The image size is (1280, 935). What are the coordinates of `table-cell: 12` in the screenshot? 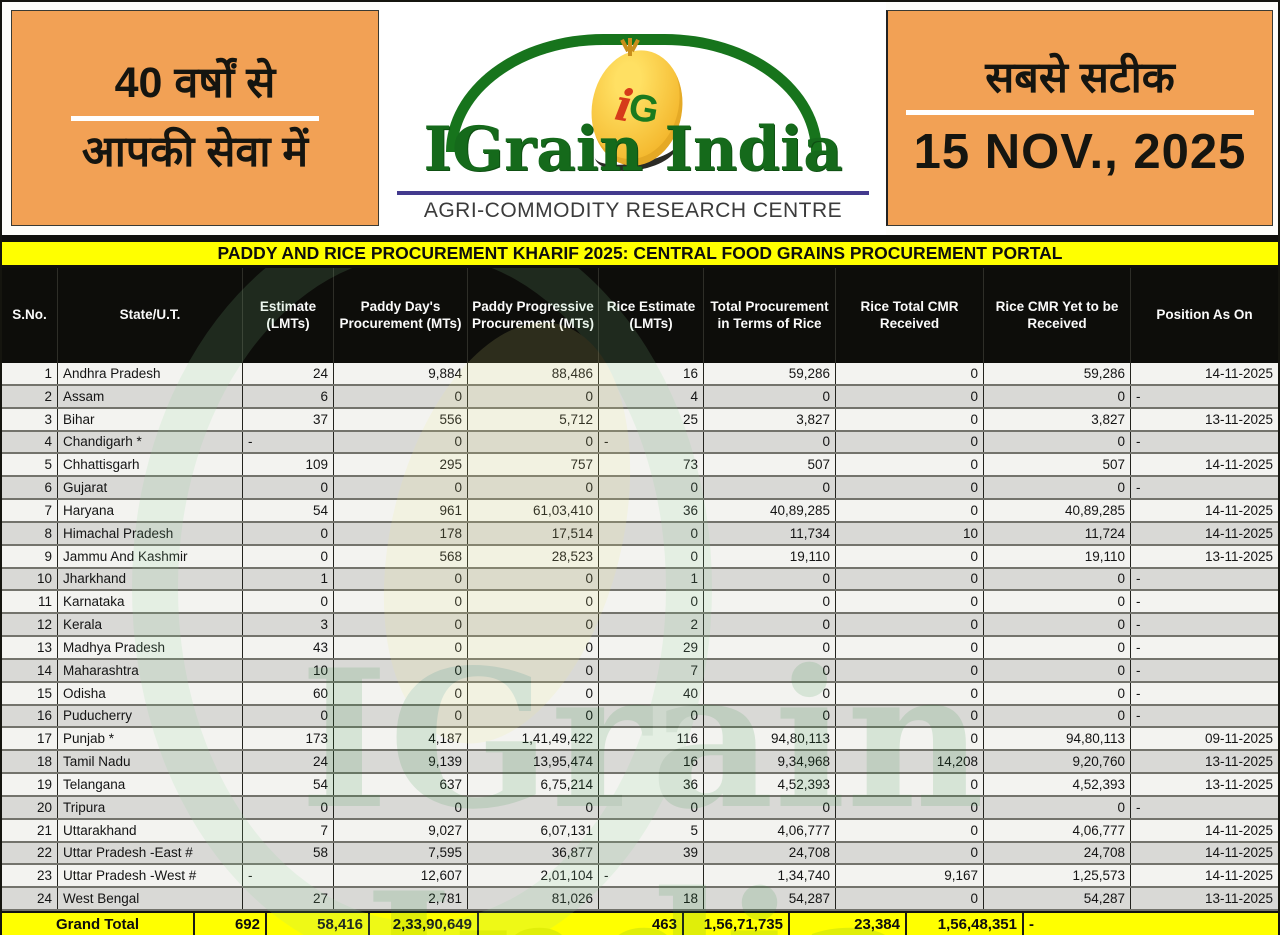 It's located at (30, 624).